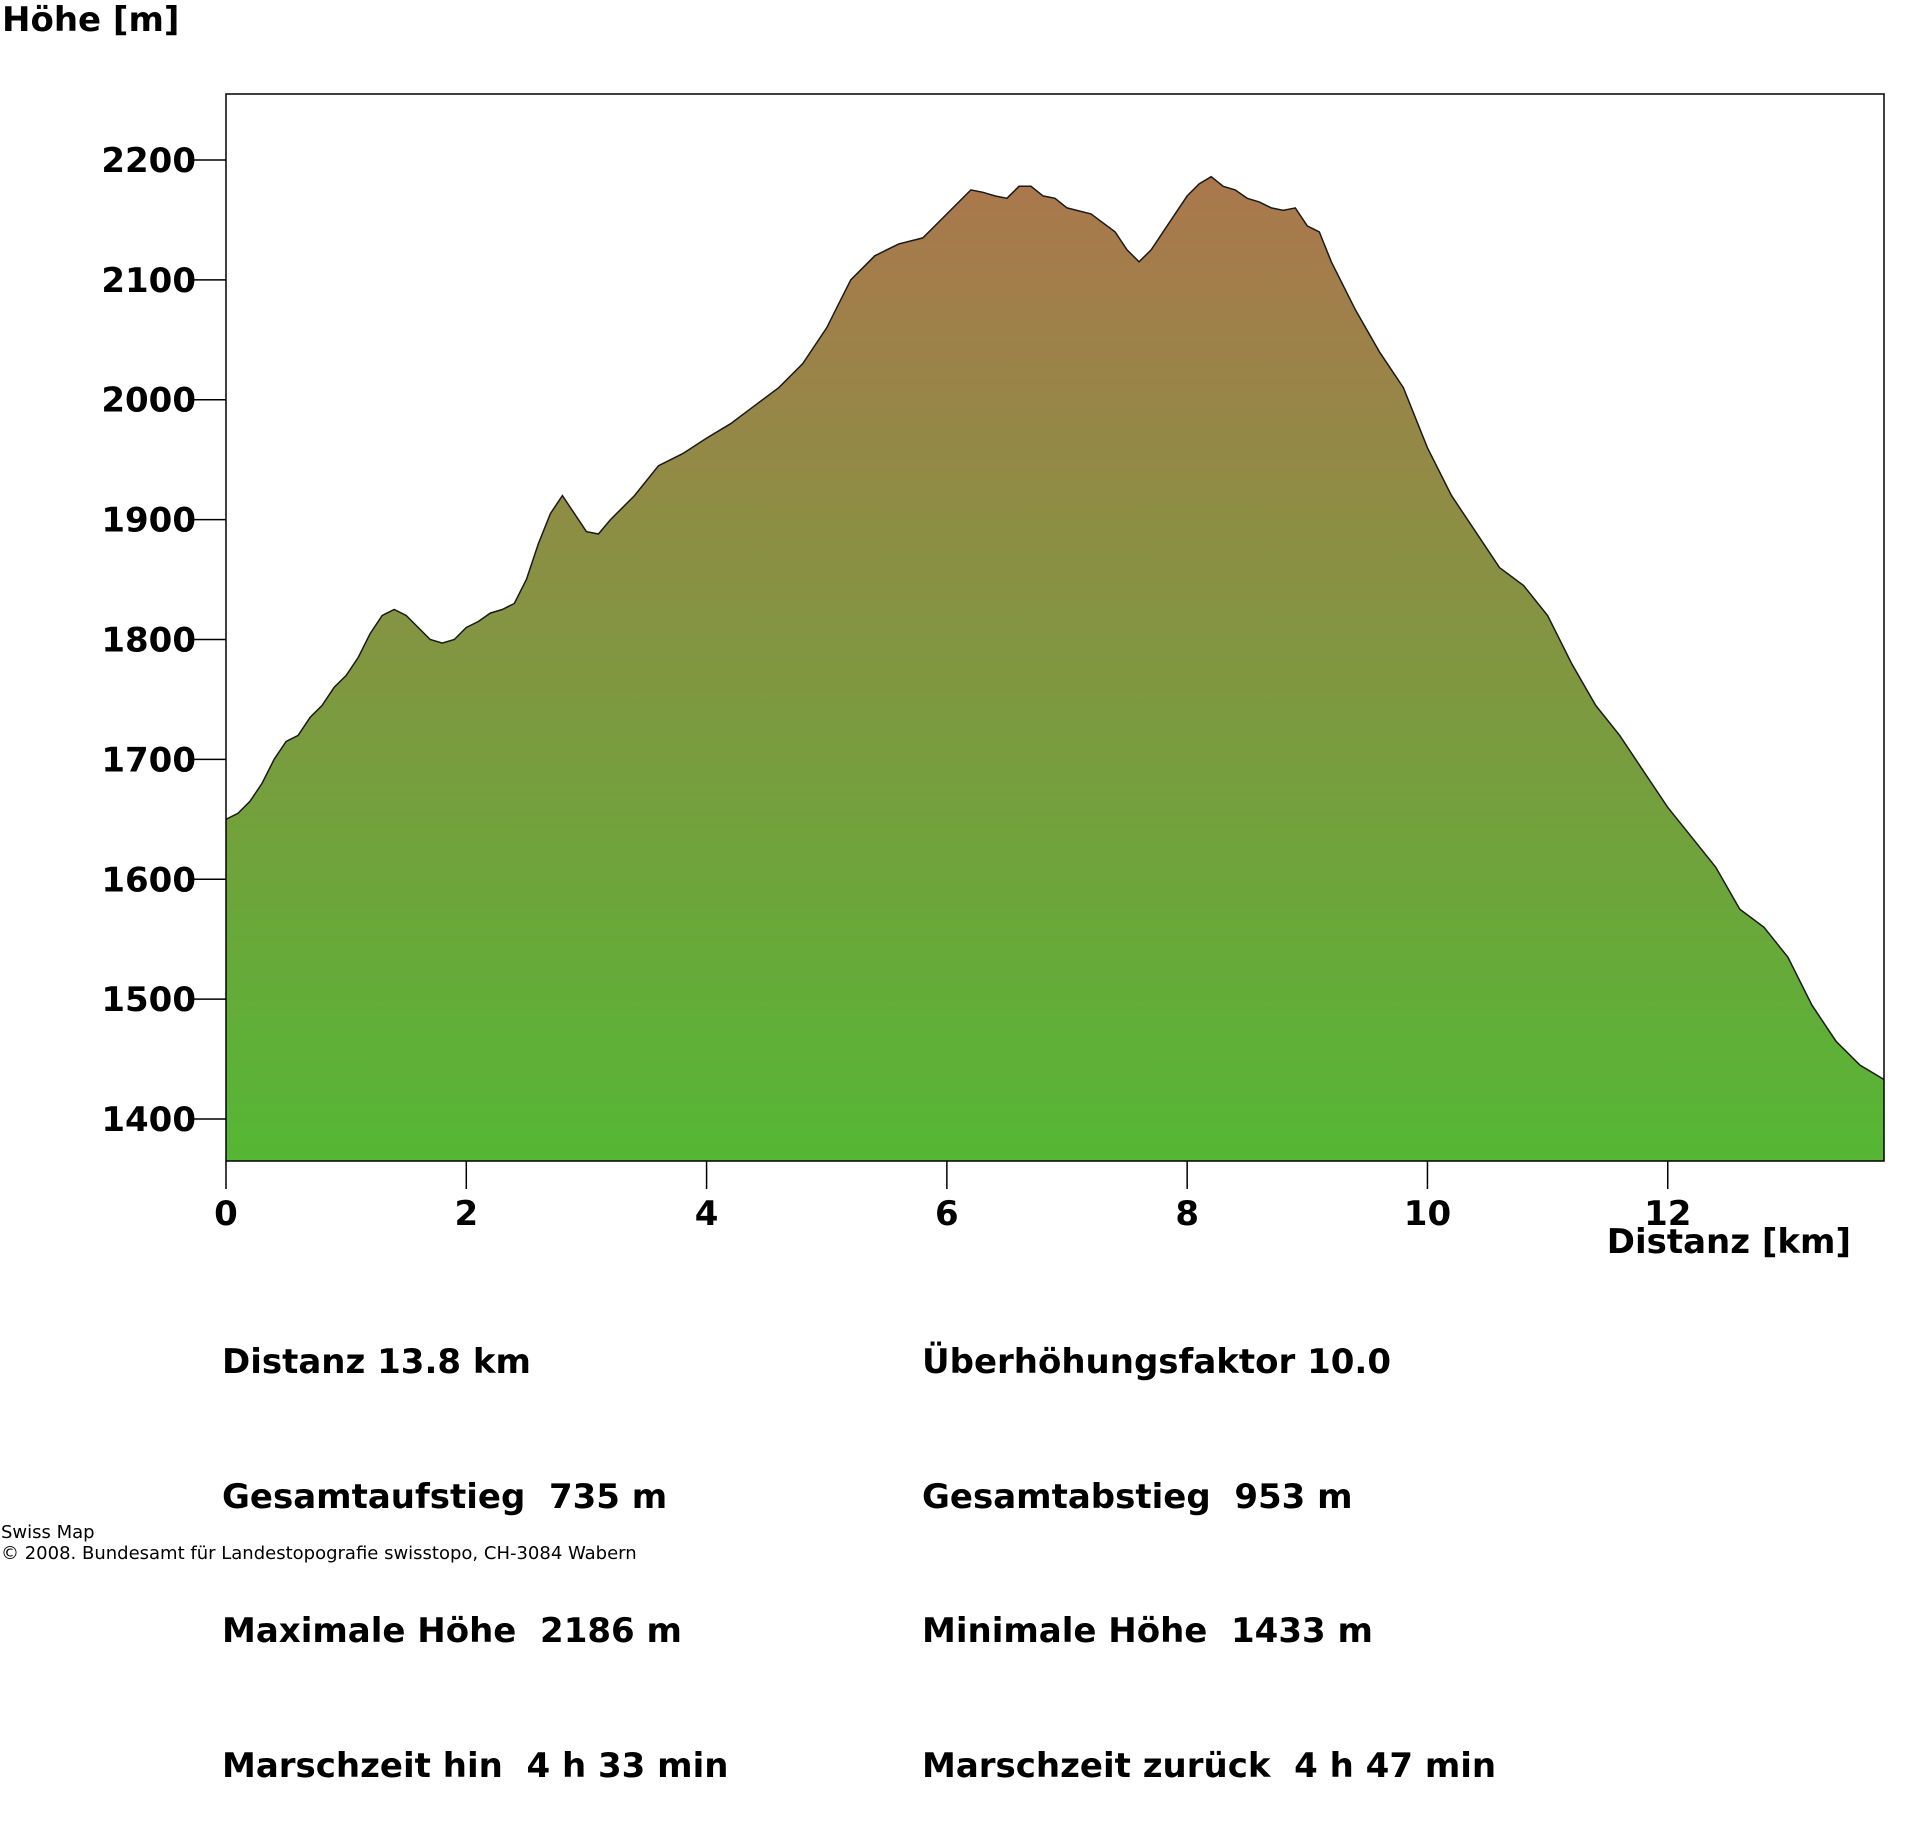 This screenshot has width=1920, height=1840. What do you see at coordinates (445, 1496) in the screenshot?
I see `stat-total-ascent: Gesamtaufstieg 735 m` at bounding box center [445, 1496].